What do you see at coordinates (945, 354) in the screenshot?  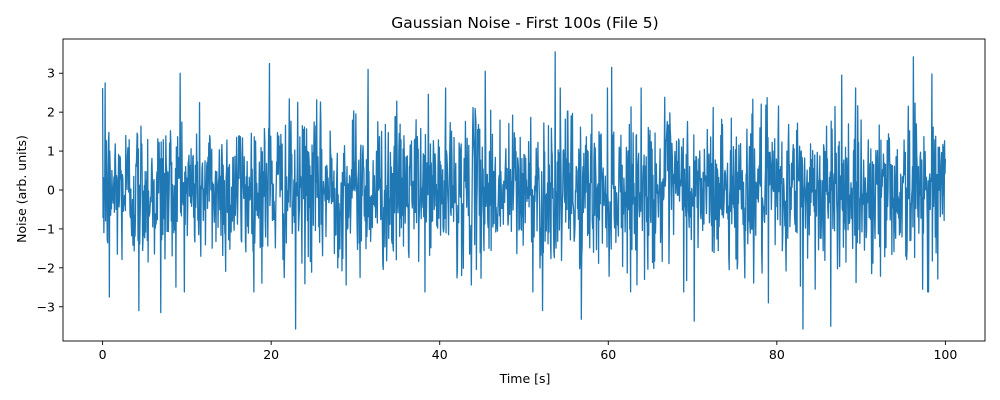 I see `x-tick-label: 100` at bounding box center [945, 354].